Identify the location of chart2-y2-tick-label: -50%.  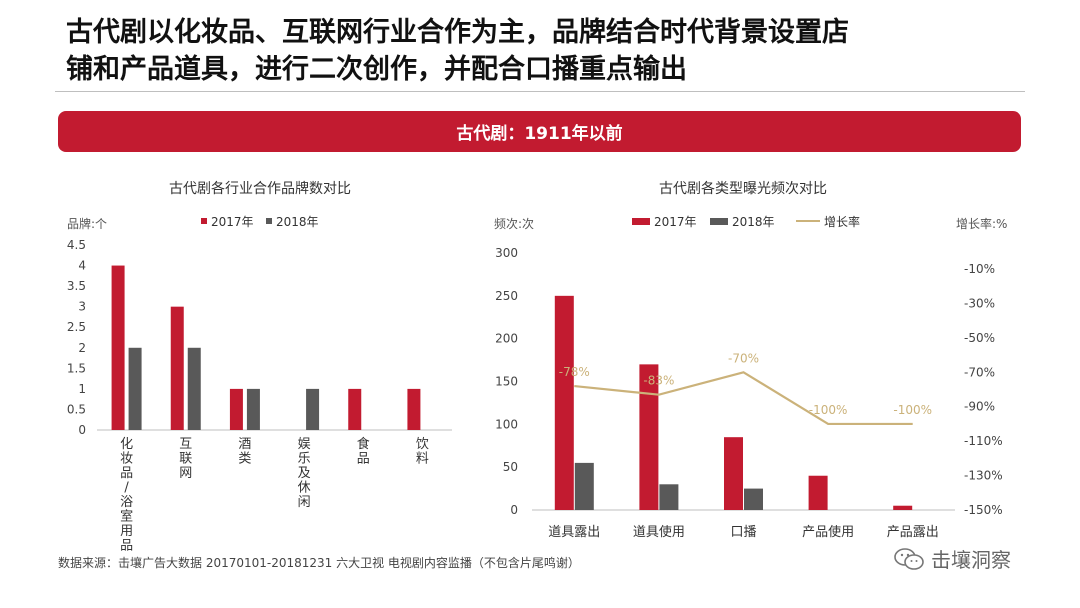
(979, 338).